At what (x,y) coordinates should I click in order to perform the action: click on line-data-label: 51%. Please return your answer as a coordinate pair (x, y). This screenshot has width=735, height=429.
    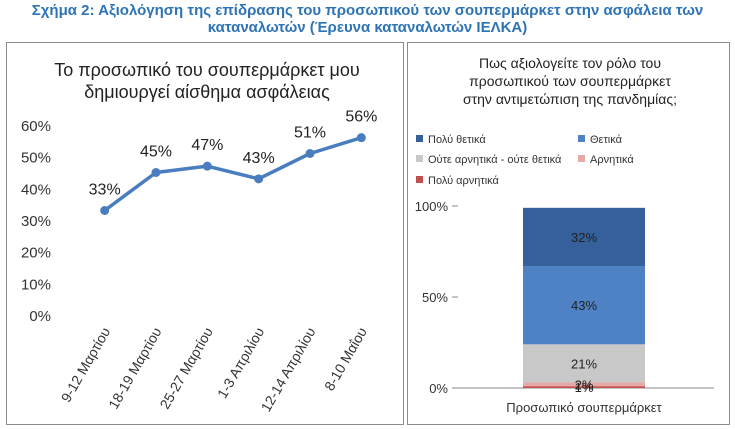
    Looking at the image, I should click on (310, 133).